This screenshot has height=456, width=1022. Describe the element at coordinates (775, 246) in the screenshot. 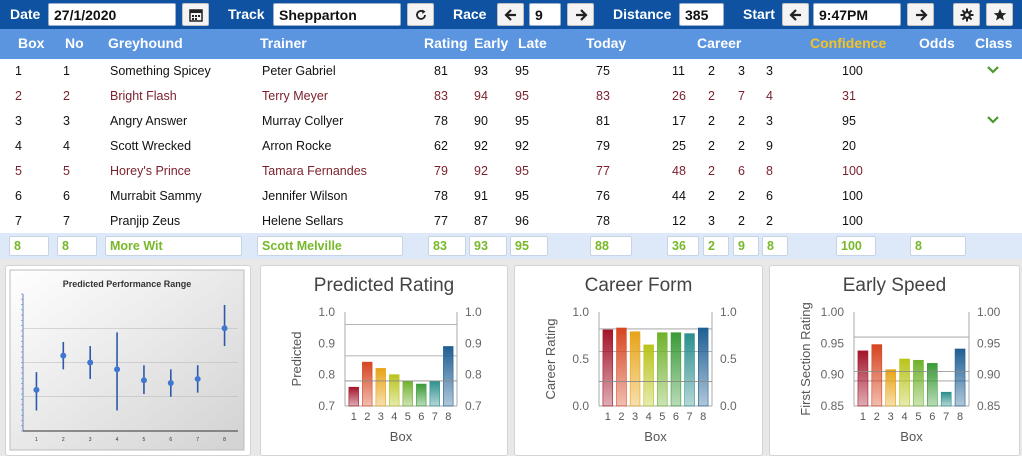

I see `edit-career-thirds-field: 8` at that location.